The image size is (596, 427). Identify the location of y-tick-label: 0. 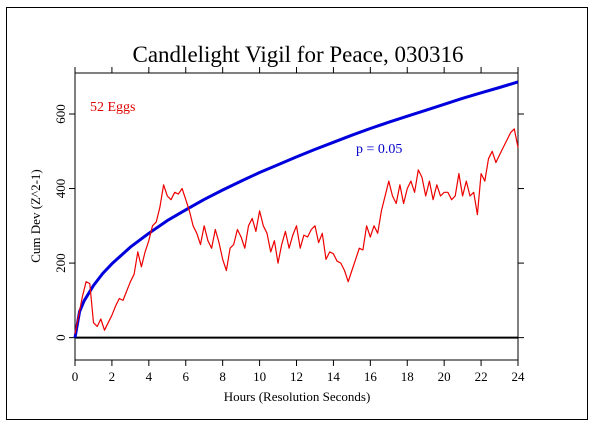
(60, 337).